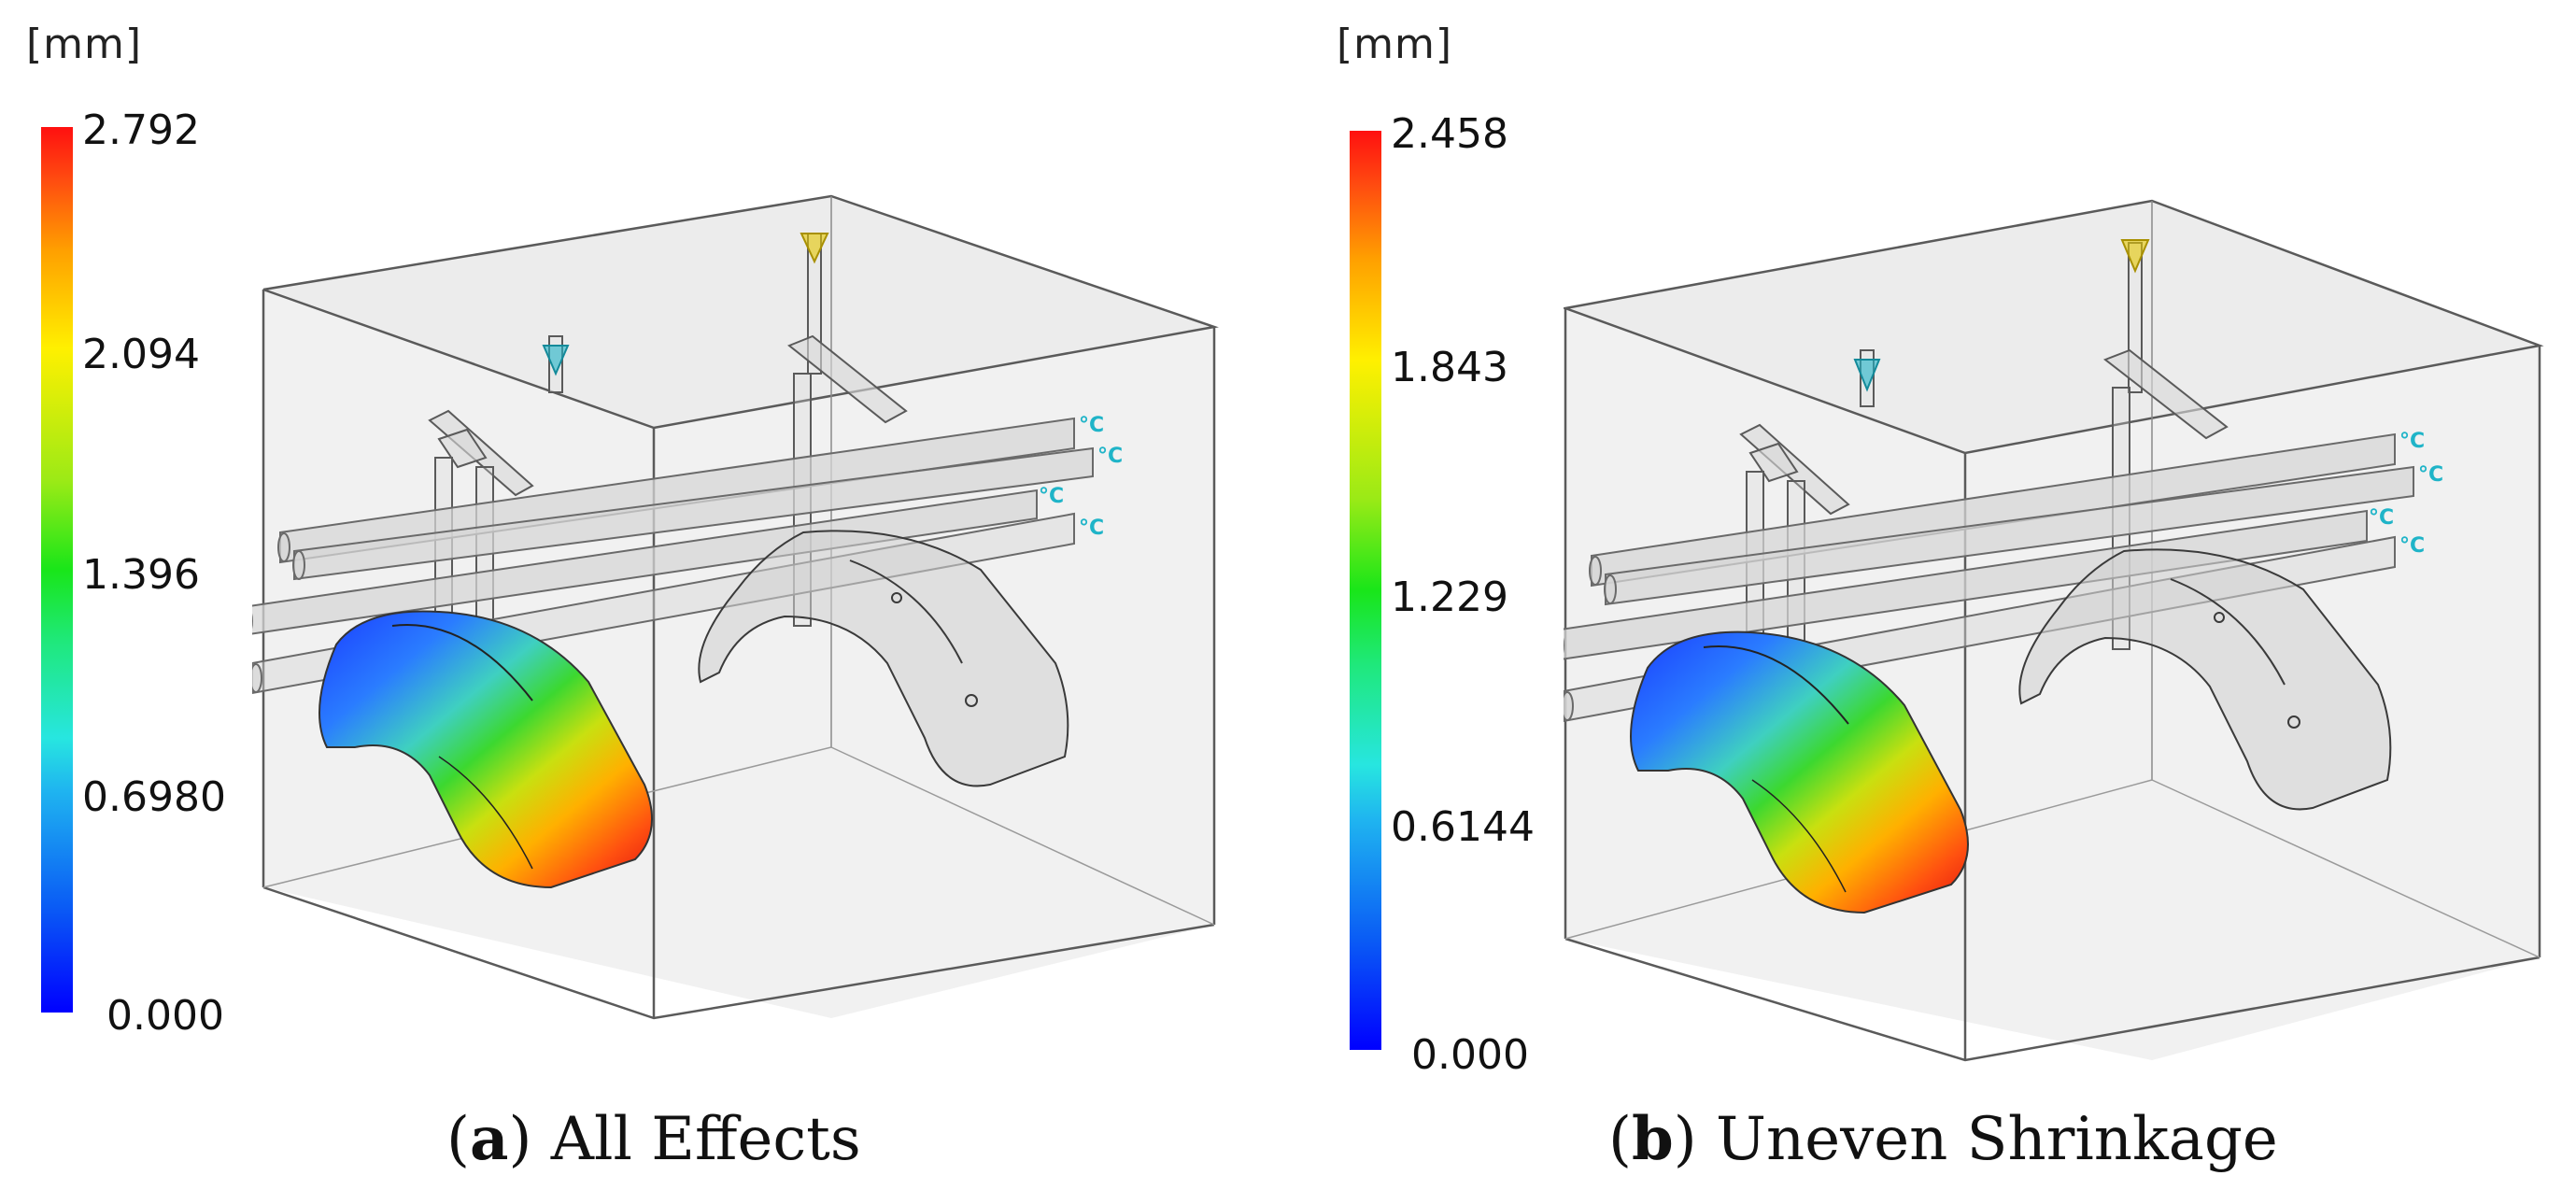 The image size is (2576, 1204). Describe the element at coordinates (141, 130) in the screenshot. I see `scale-tick-max: 2.792` at that location.